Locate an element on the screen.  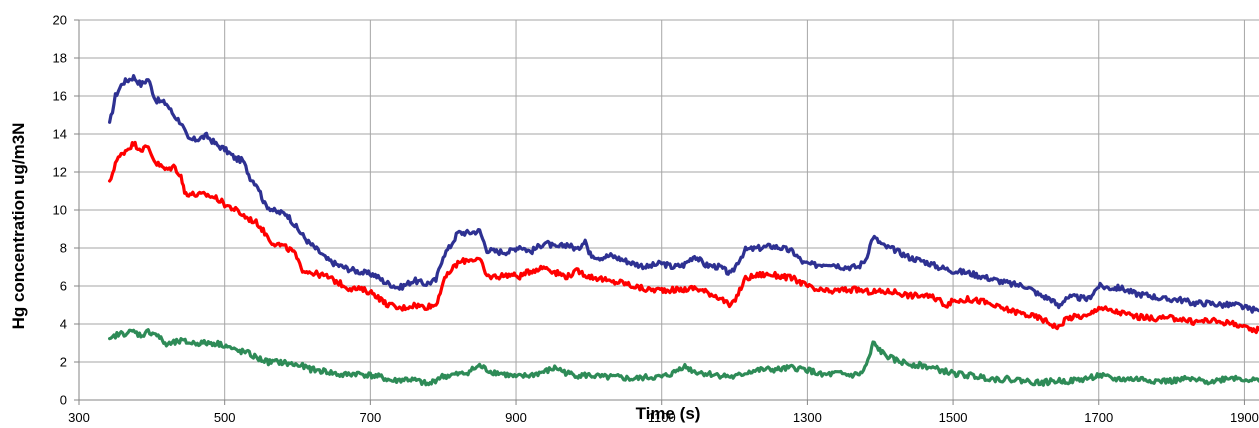
x-tick-label: 900 is located at coordinates (516, 417).